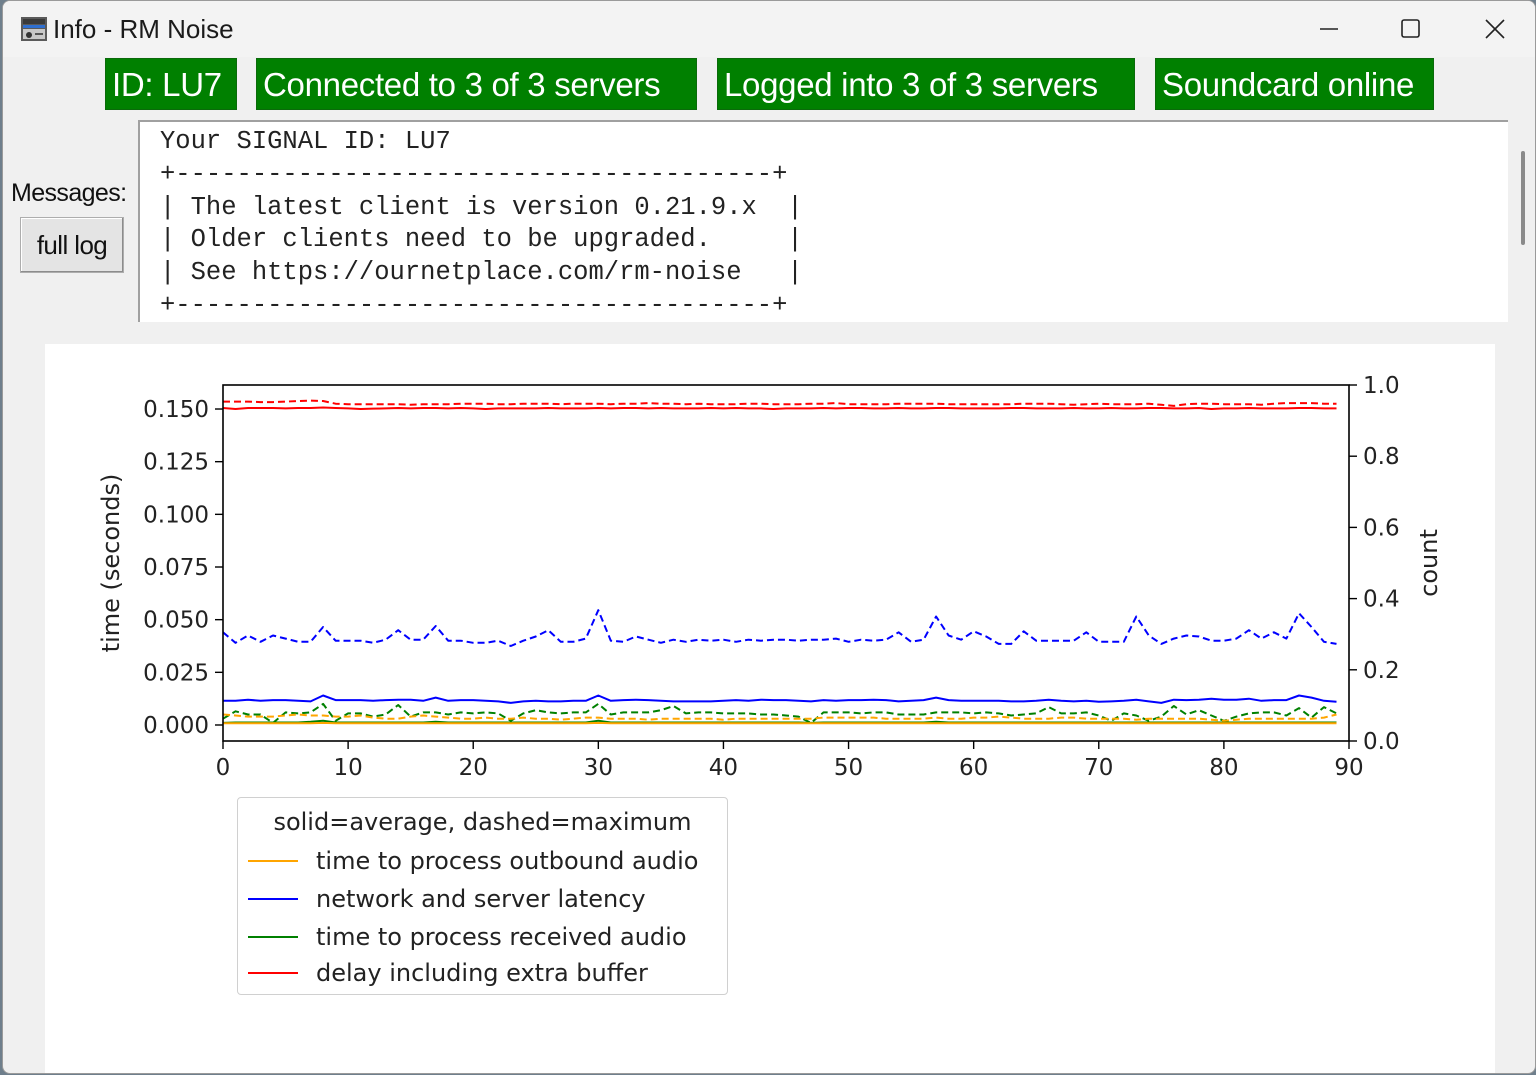 This screenshot has width=1536, height=1075. I want to click on x-tick-label: 40, so click(723, 768).